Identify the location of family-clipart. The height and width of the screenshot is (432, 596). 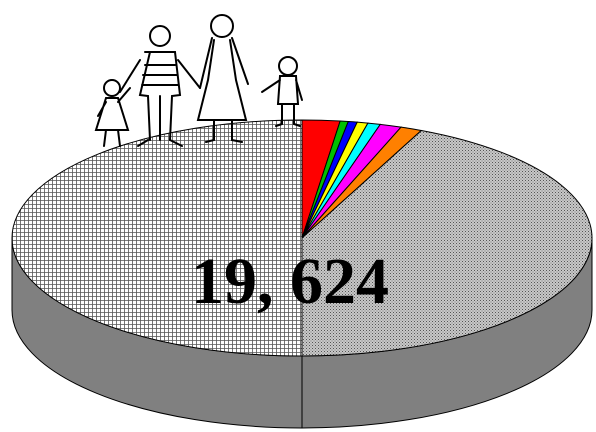
(198, 80).